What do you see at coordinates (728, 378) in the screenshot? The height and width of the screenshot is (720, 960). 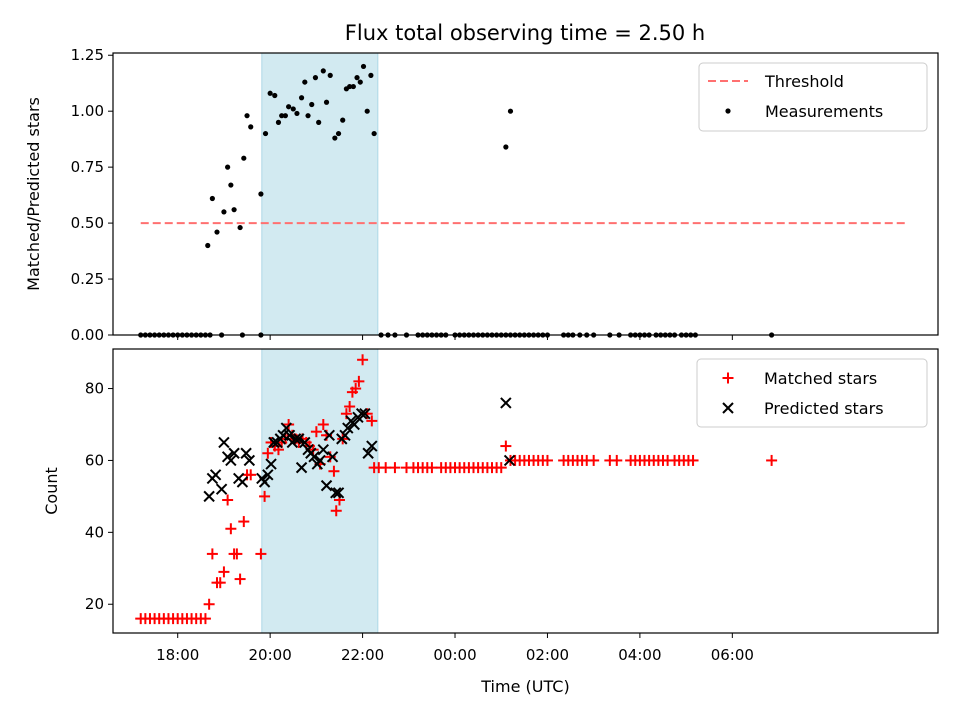 I see `legend-matched-swatch` at bounding box center [728, 378].